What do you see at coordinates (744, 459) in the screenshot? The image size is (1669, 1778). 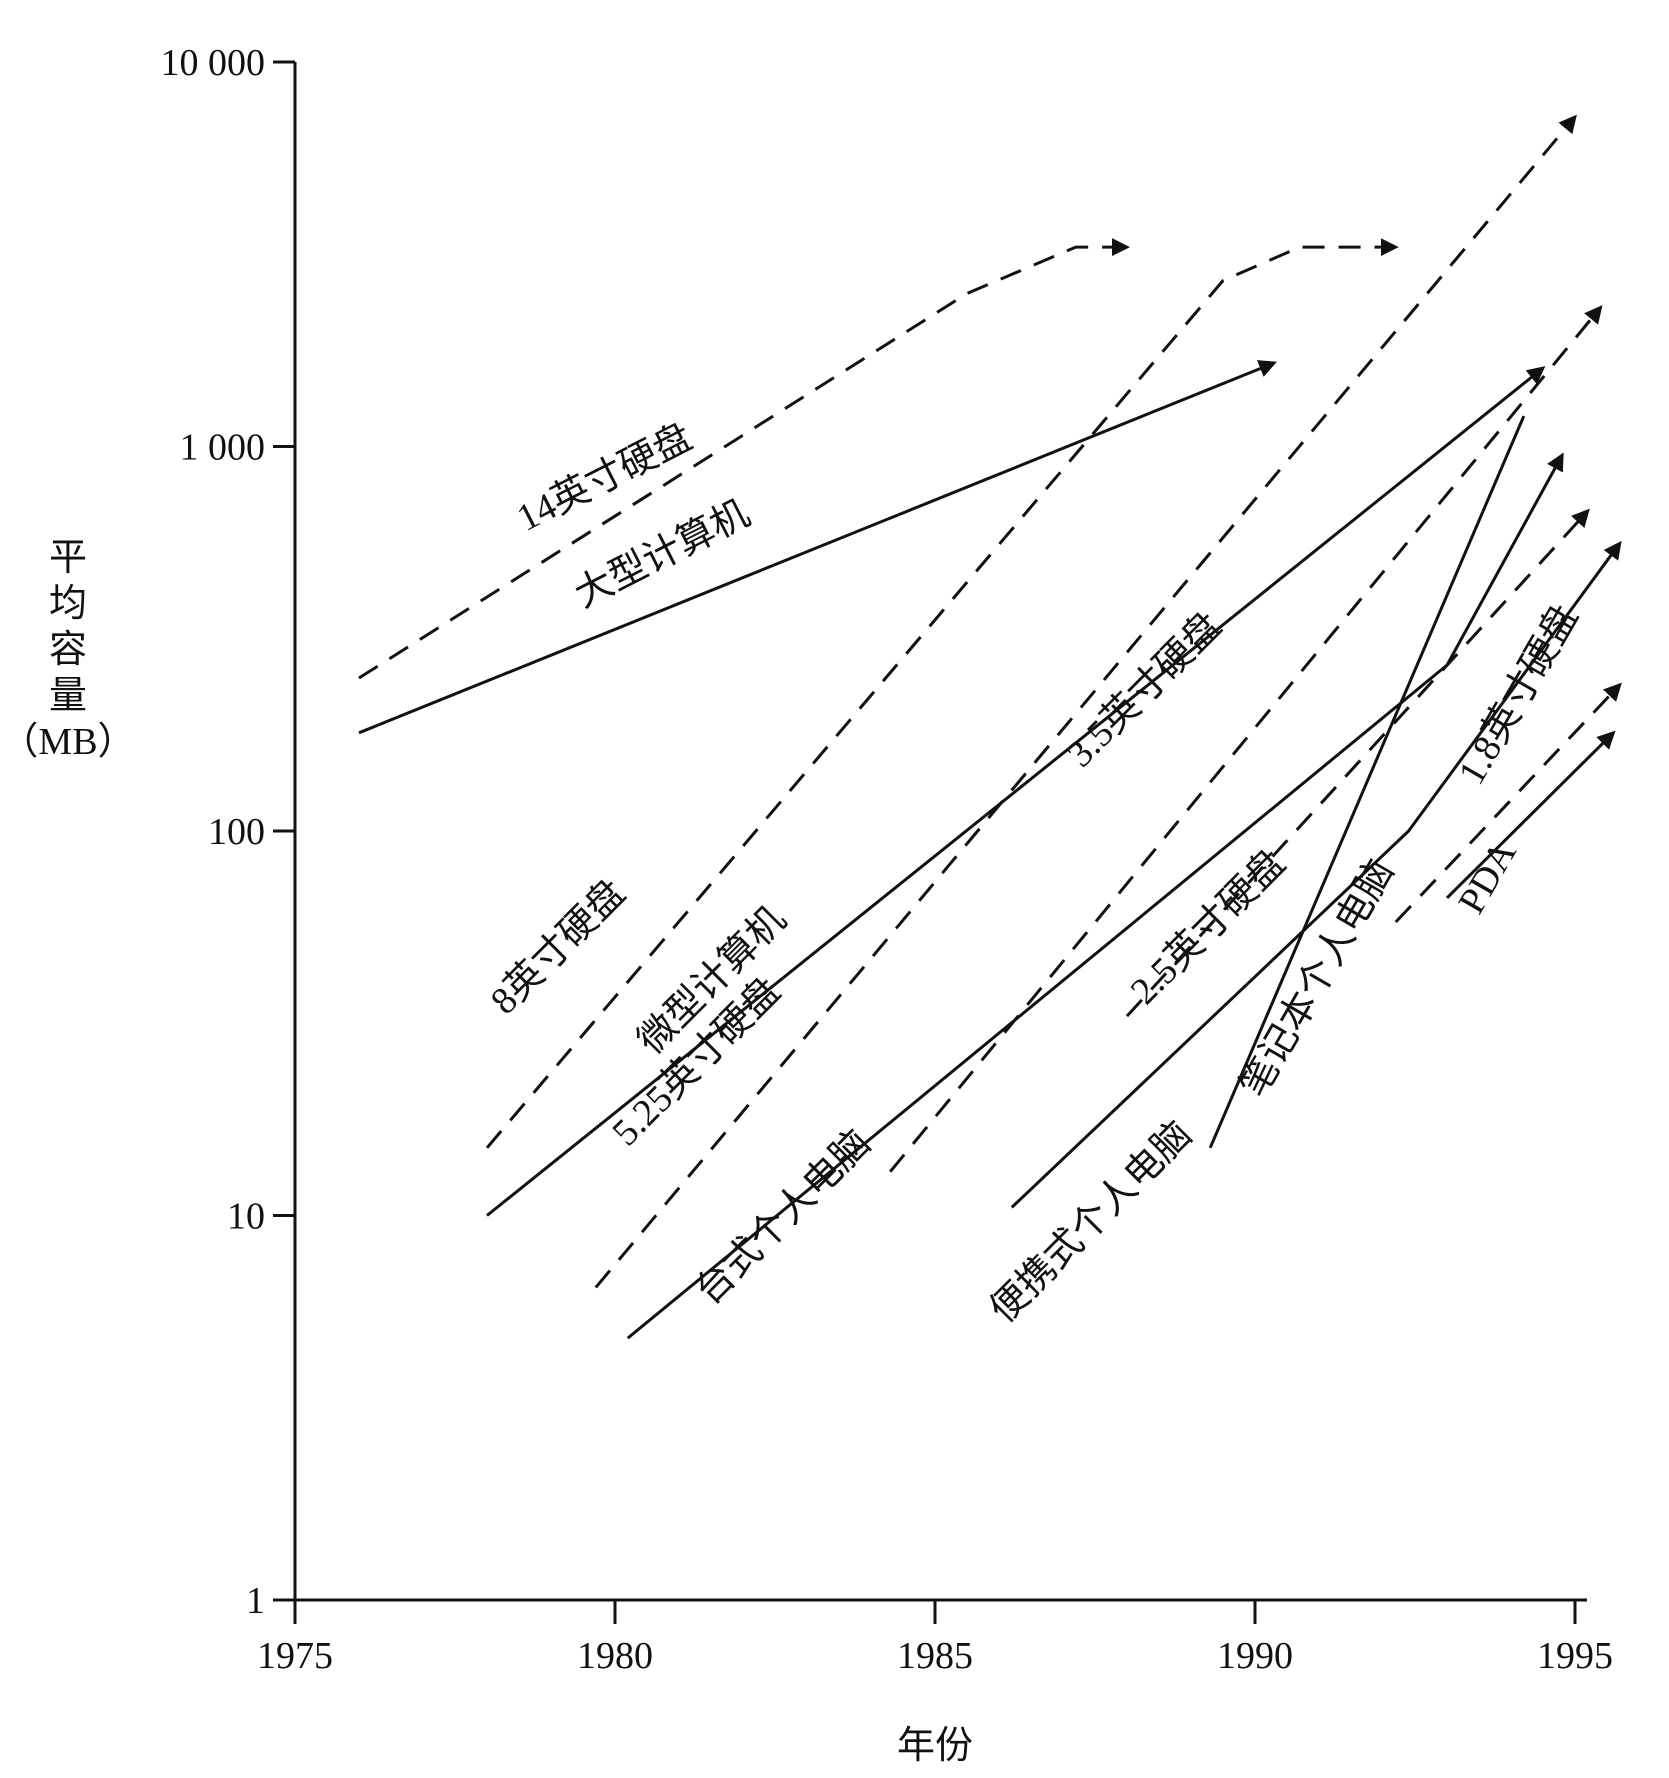 I see `series-line-14英寸硬盘` at bounding box center [744, 459].